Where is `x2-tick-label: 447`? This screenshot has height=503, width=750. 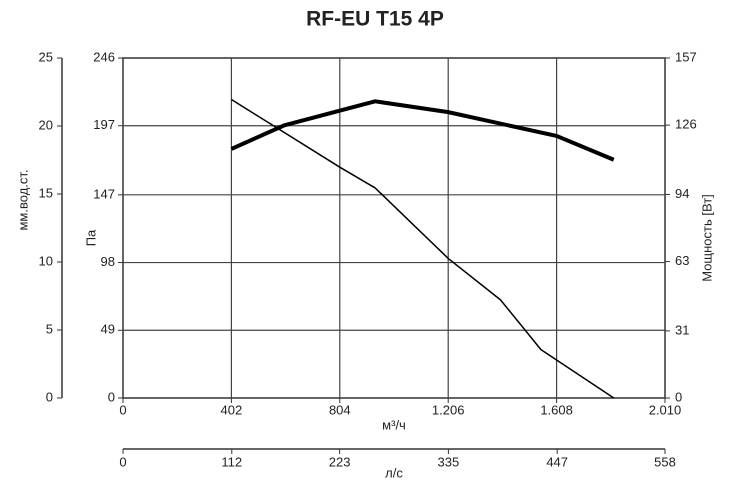
x2-tick-label: 447 is located at coordinates (557, 461).